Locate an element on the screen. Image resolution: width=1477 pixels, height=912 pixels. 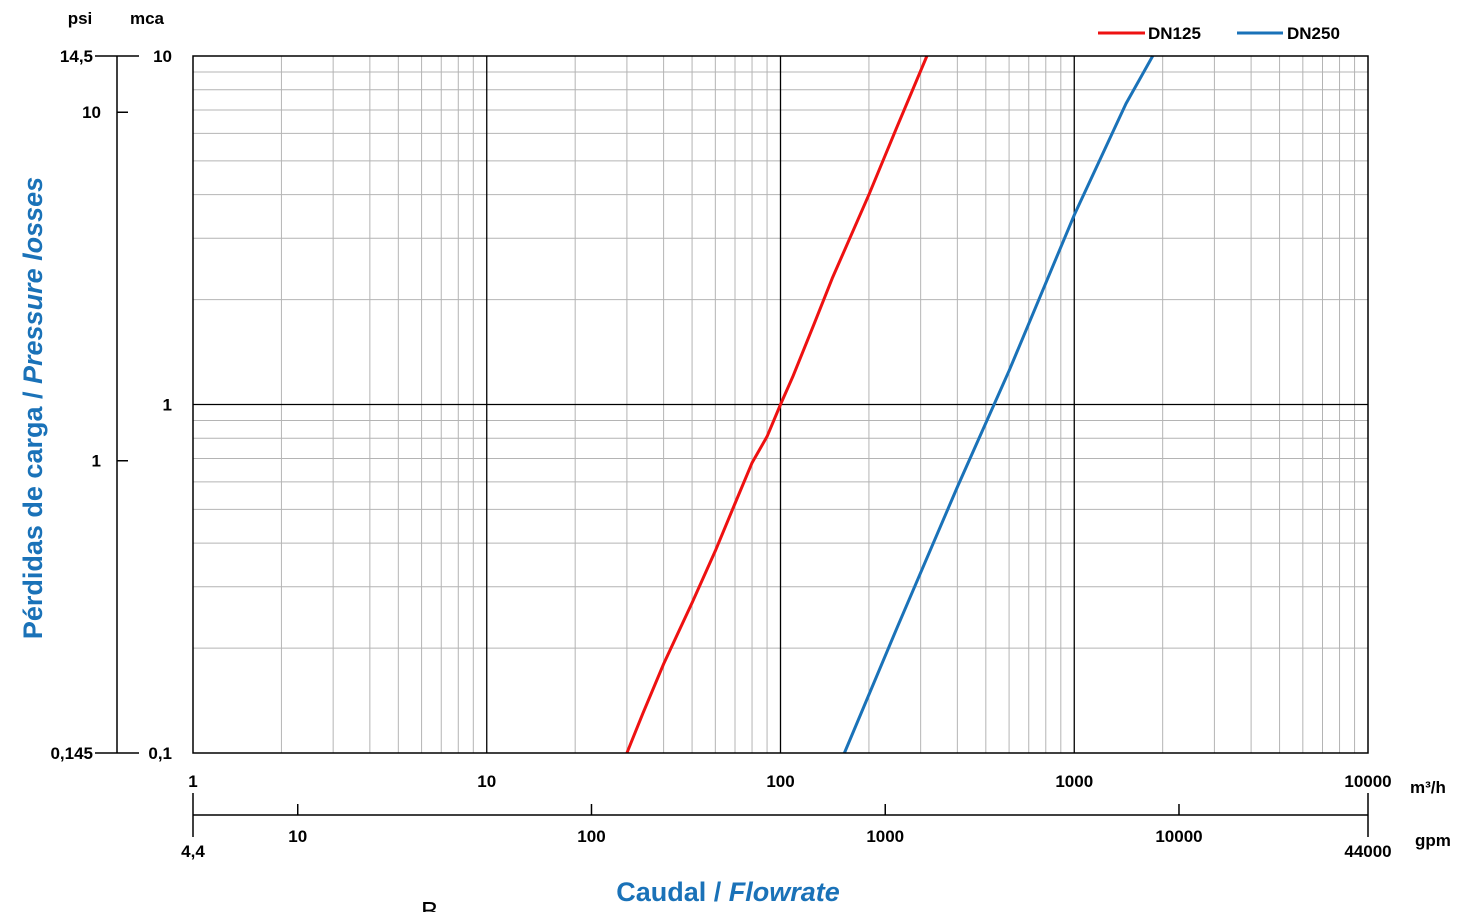
stray-letter: B is located at coordinates (429, 904).